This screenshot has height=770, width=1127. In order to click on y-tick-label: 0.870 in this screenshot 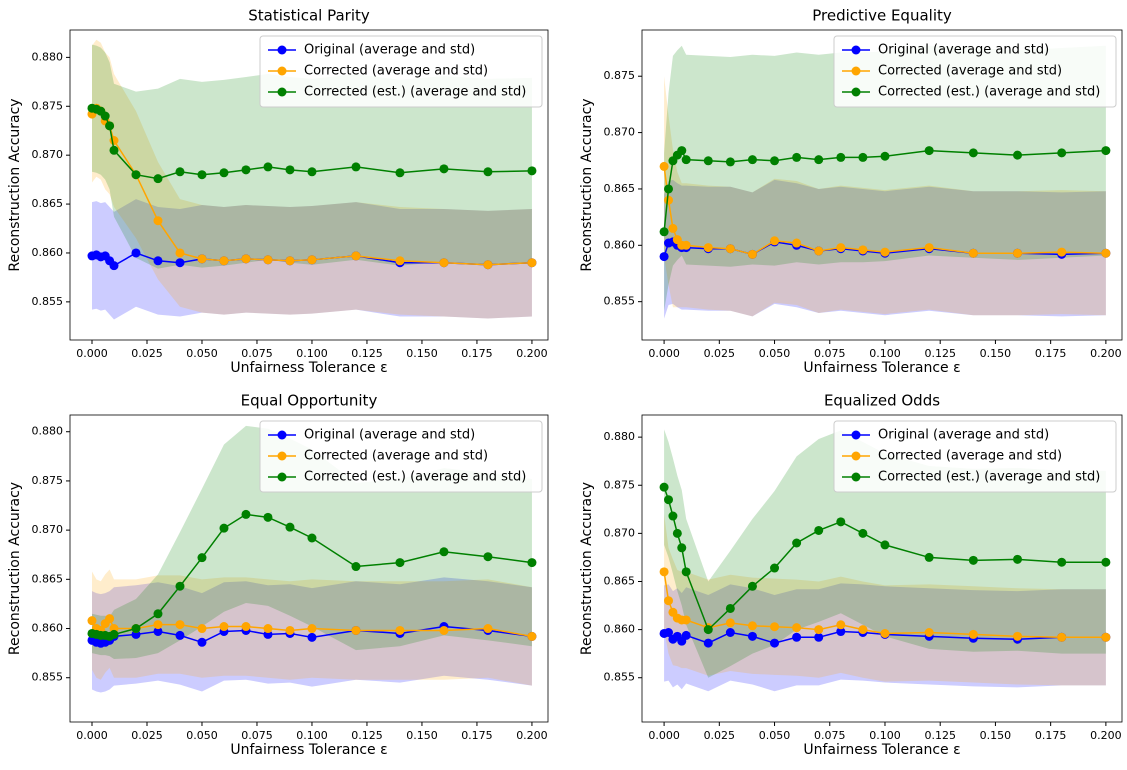, I will do `click(620, 132)`.